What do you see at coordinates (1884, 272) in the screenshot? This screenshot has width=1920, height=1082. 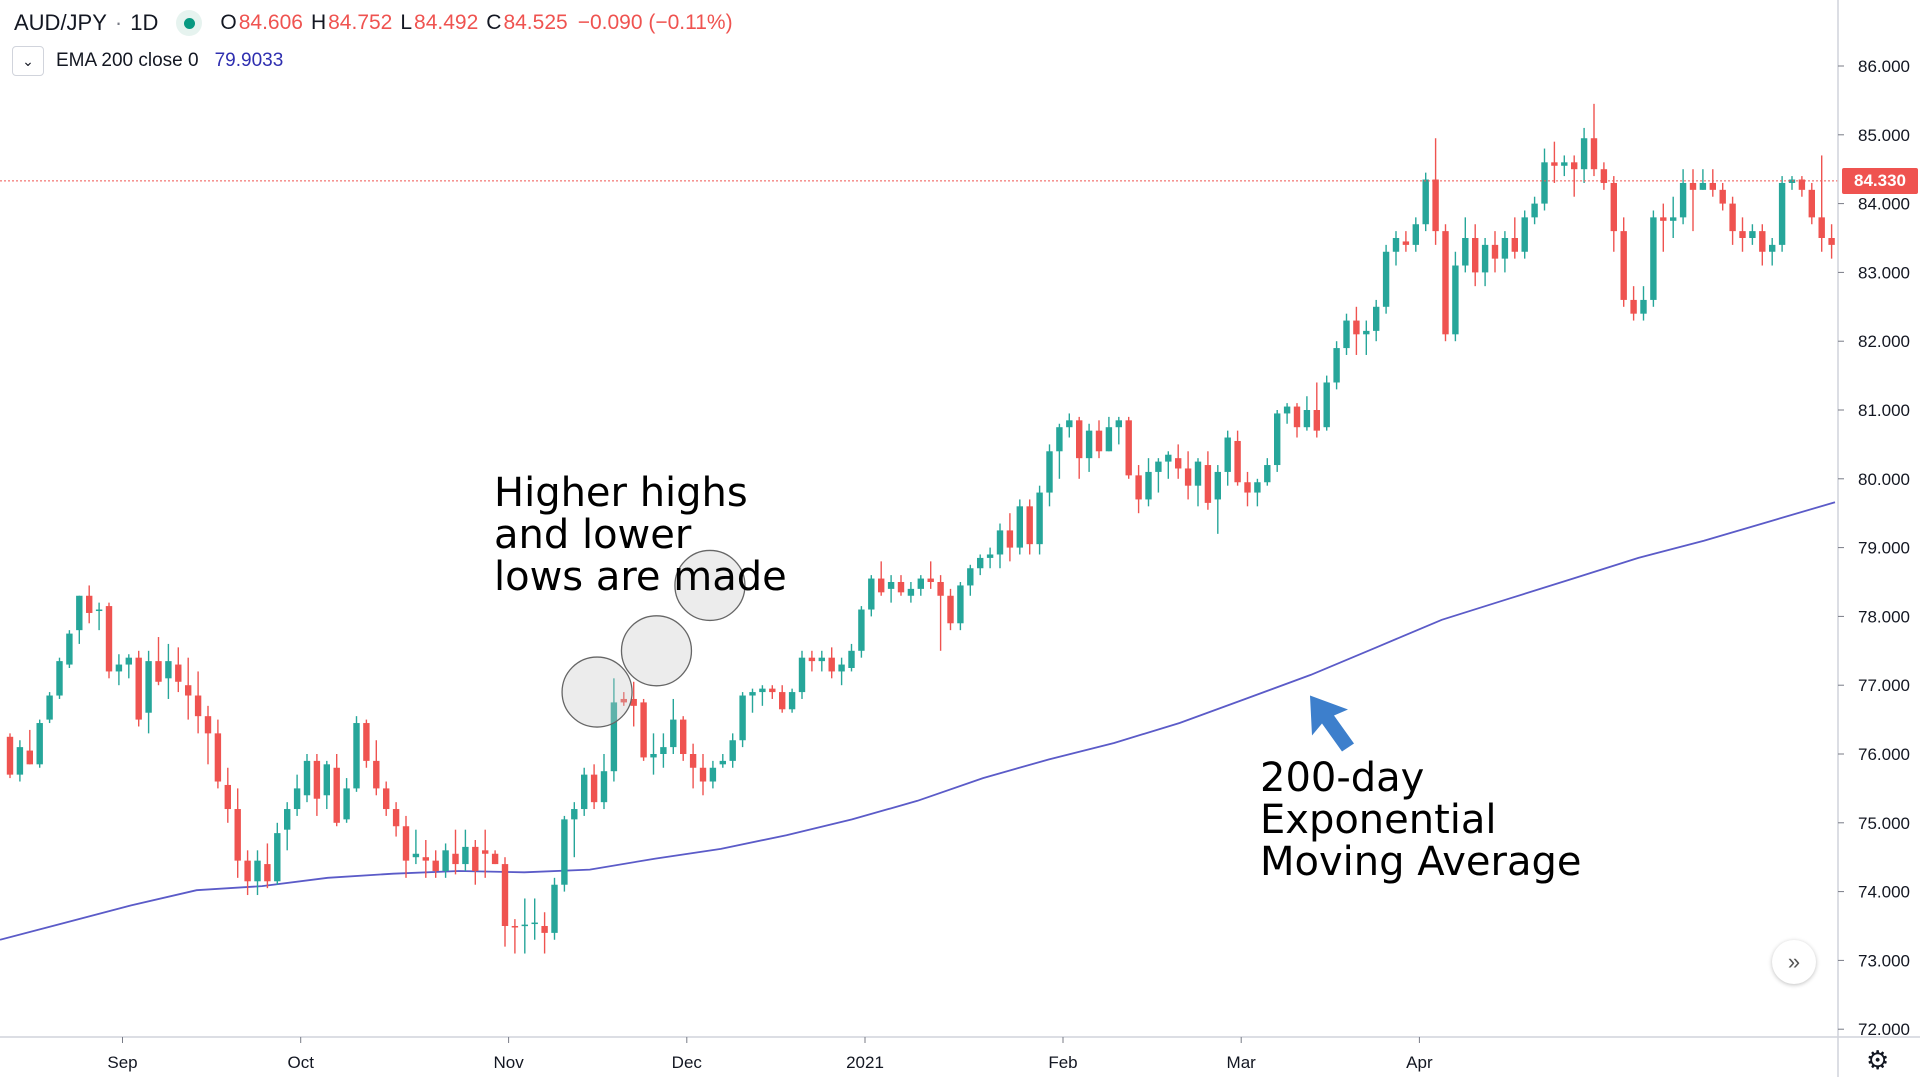 I see `y-tick-label: 83.000` at bounding box center [1884, 272].